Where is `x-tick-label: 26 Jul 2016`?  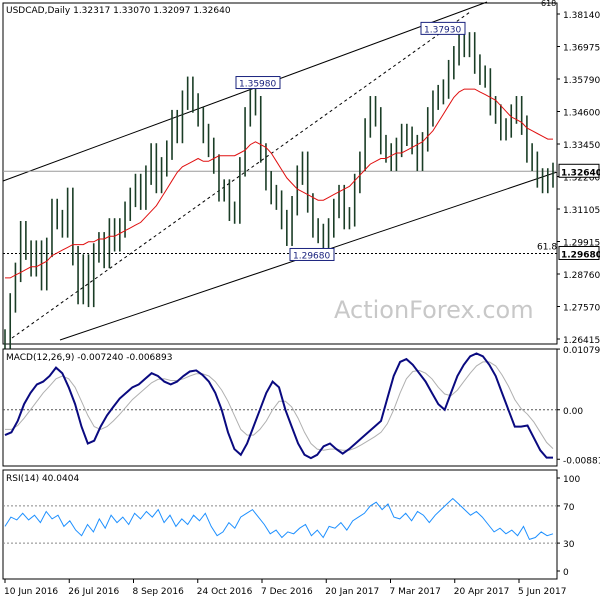 x-tick-label: 26 Jul 2016 is located at coordinates (93, 592).